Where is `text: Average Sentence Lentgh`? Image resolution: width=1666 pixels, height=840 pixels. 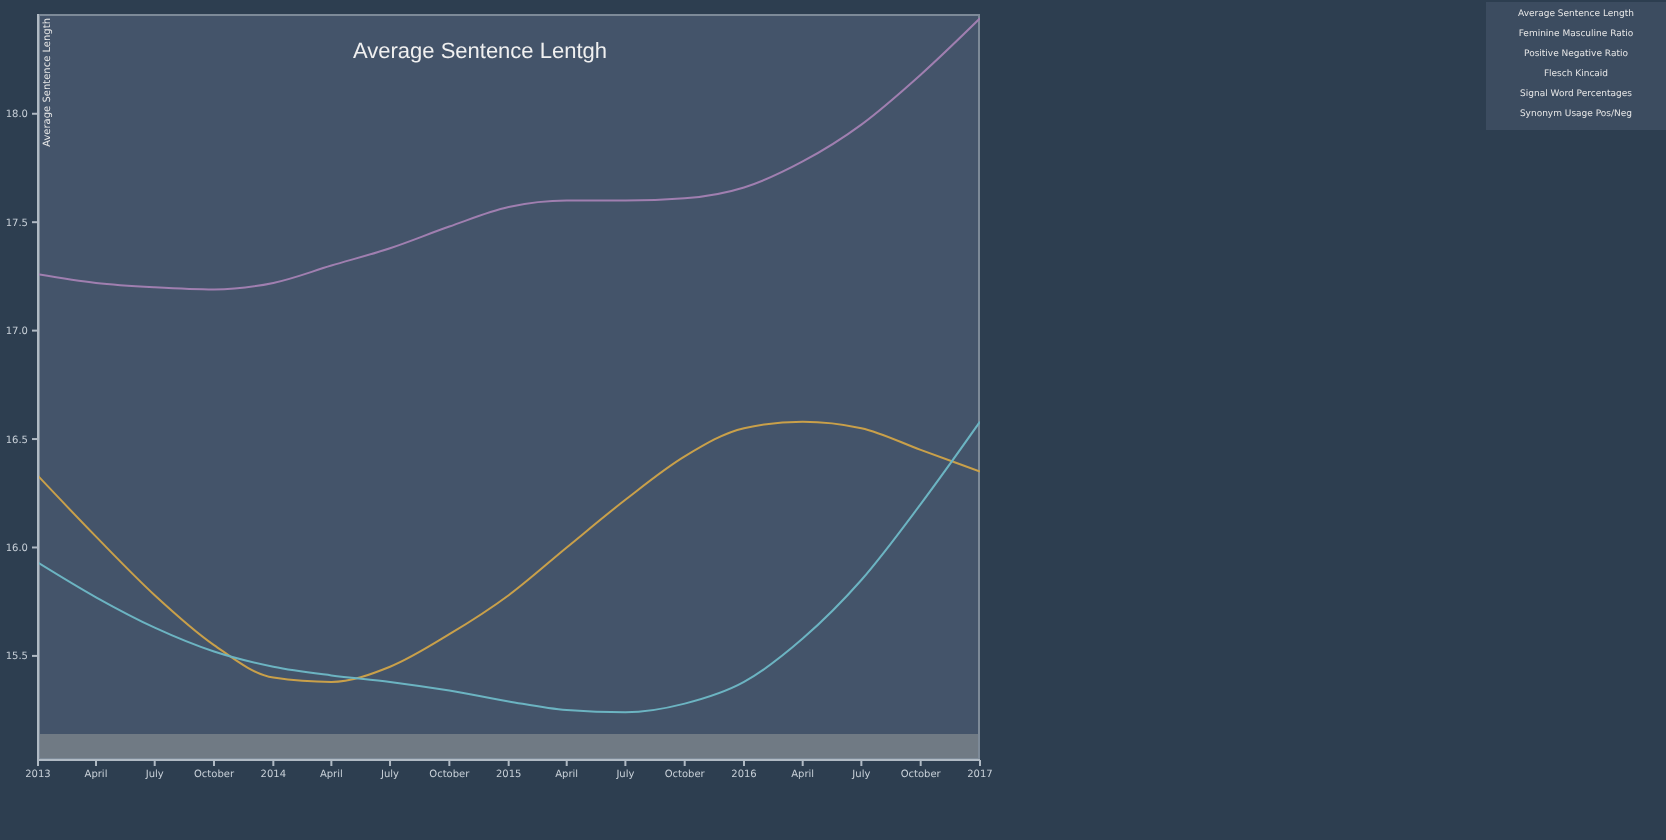 text: Average Sentence Lentgh is located at coordinates (479, 52).